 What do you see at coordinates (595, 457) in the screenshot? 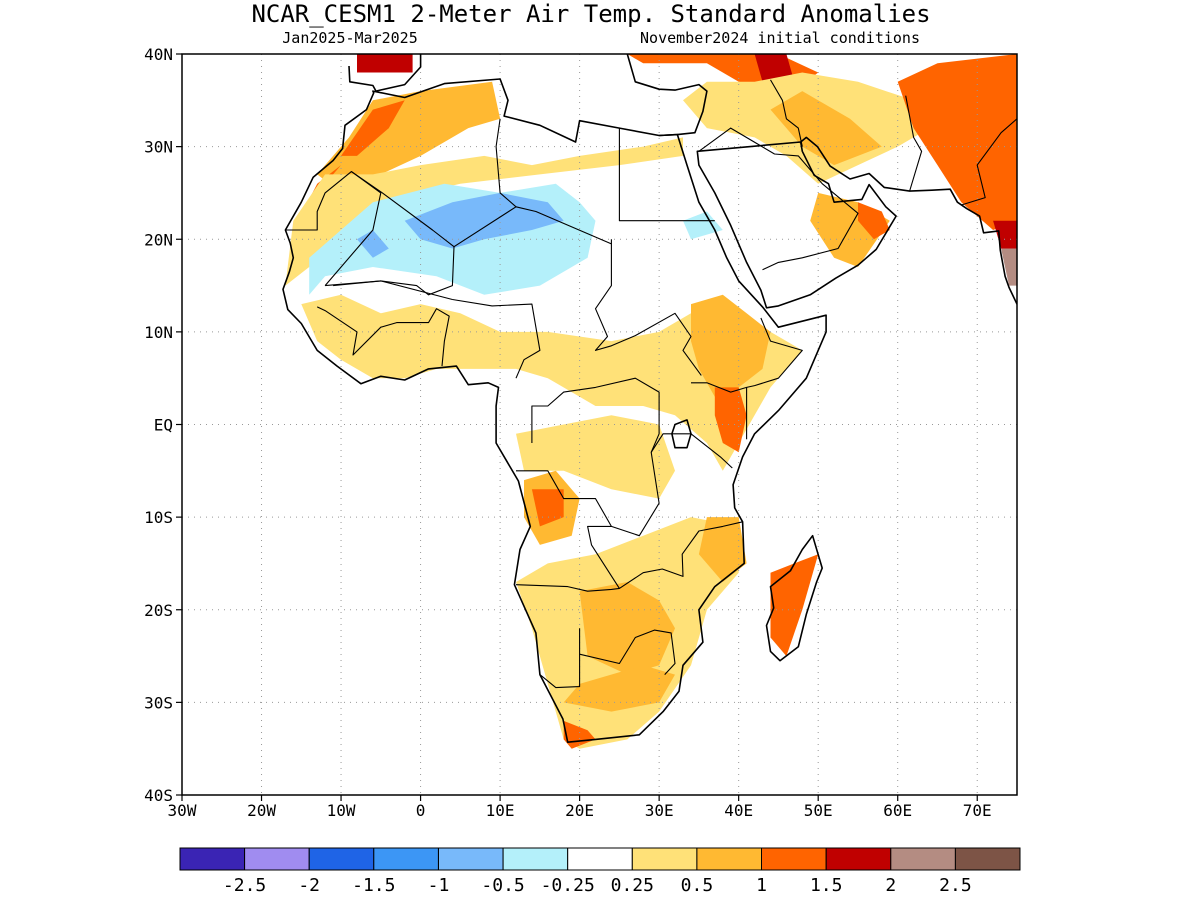
I see `anomaly-region-congo-yellow` at bounding box center [595, 457].